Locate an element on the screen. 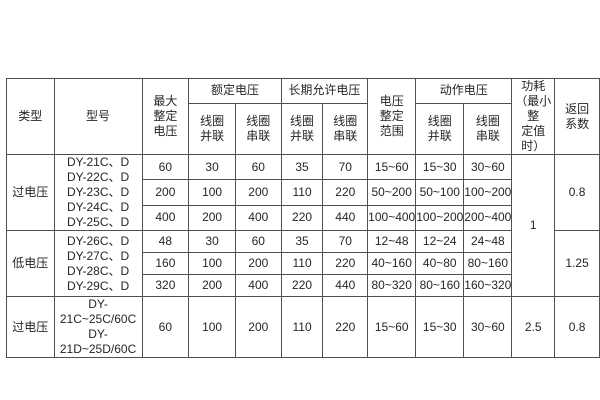 Image resolution: width=600 pixels, height=400 pixels. cell-value: 40~80 is located at coordinates (440, 263).